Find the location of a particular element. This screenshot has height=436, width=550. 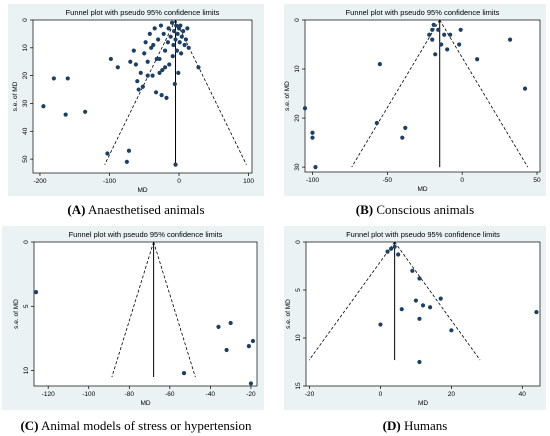

panel-caption: (B) Conscious animals is located at coordinates (415, 209).